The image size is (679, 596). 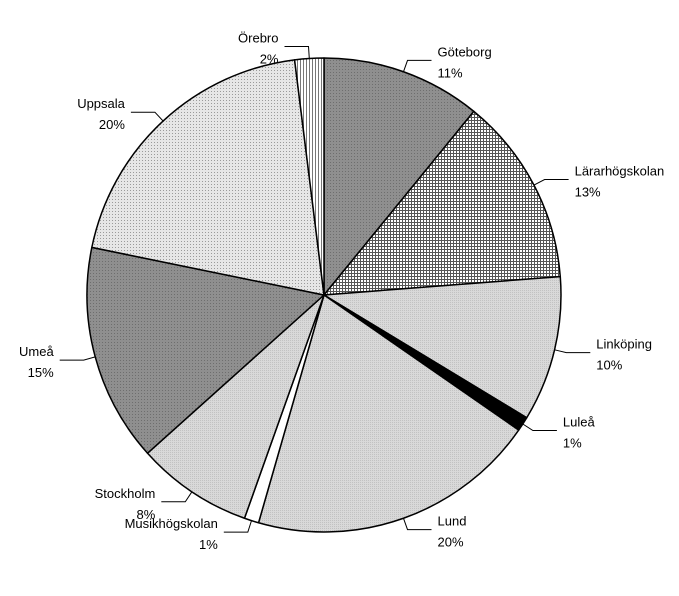 I want to click on slice-label-umea: Umeå, so click(x=36, y=351).